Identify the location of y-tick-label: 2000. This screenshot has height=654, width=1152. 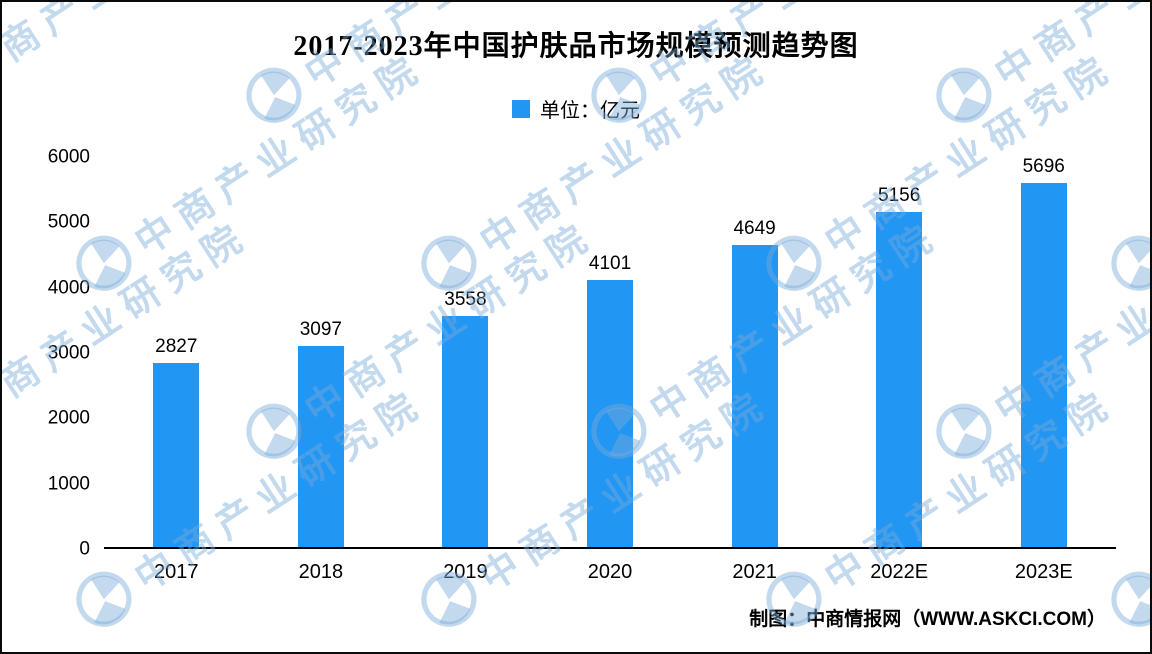
(68, 418).